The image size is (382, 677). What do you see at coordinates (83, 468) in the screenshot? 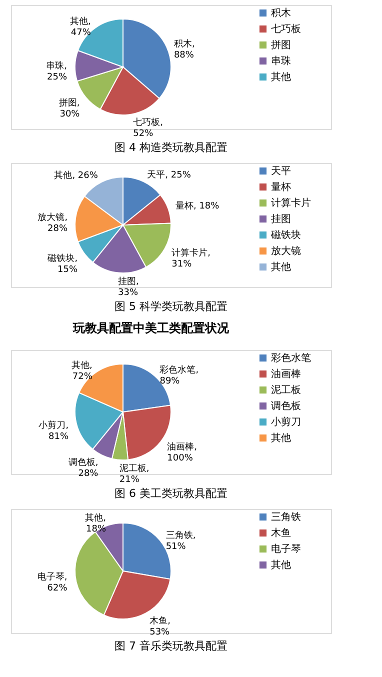
I see `data-label: 调色板, 28%` at bounding box center [83, 468].